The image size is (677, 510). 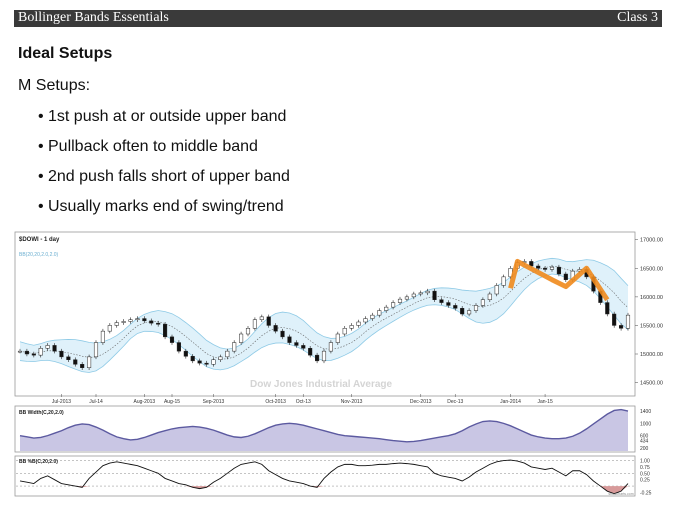 I want to click on x-tick-label: Jul-14, so click(x=96, y=402).